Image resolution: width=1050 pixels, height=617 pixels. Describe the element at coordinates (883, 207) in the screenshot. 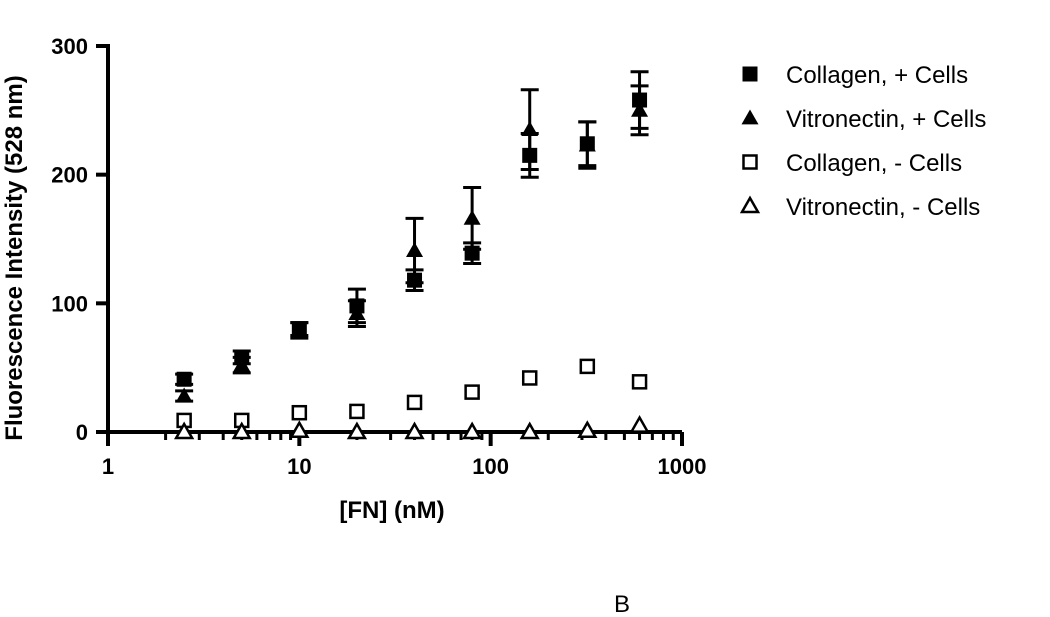

I see `legend-label: Vitronectin, - Cells` at that location.